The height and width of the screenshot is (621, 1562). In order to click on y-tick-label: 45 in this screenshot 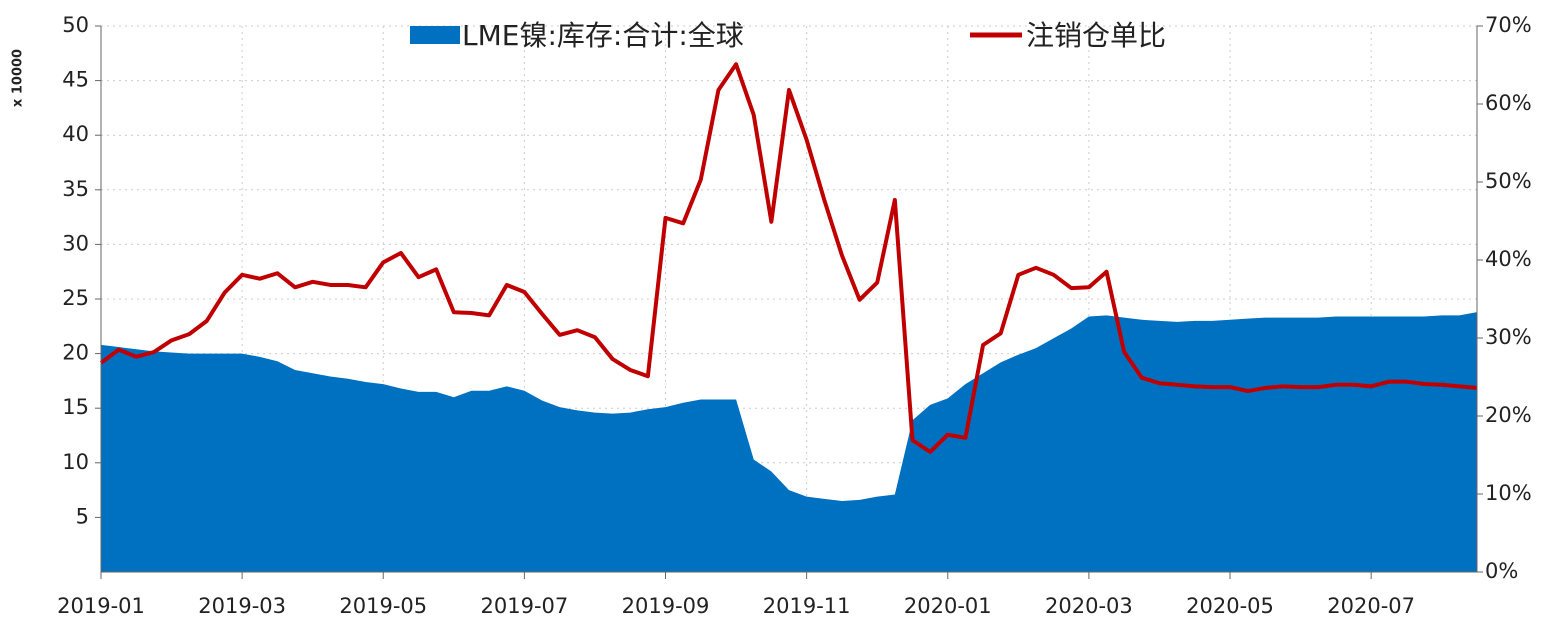, I will do `click(75, 80)`.